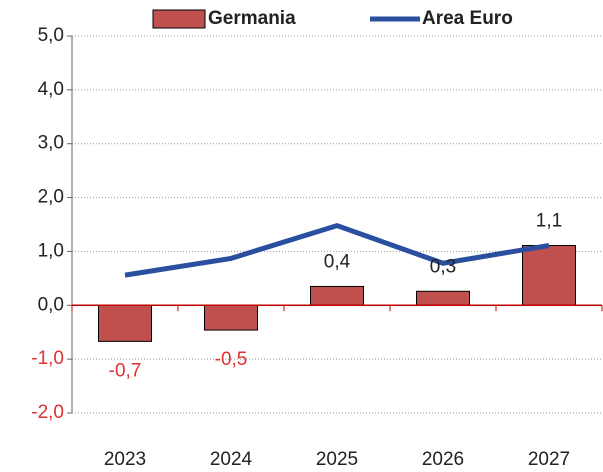 This screenshot has width=603, height=472. What do you see at coordinates (47, 358) in the screenshot?
I see `y-tick-label: -1,0` at bounding box center [47, 358].